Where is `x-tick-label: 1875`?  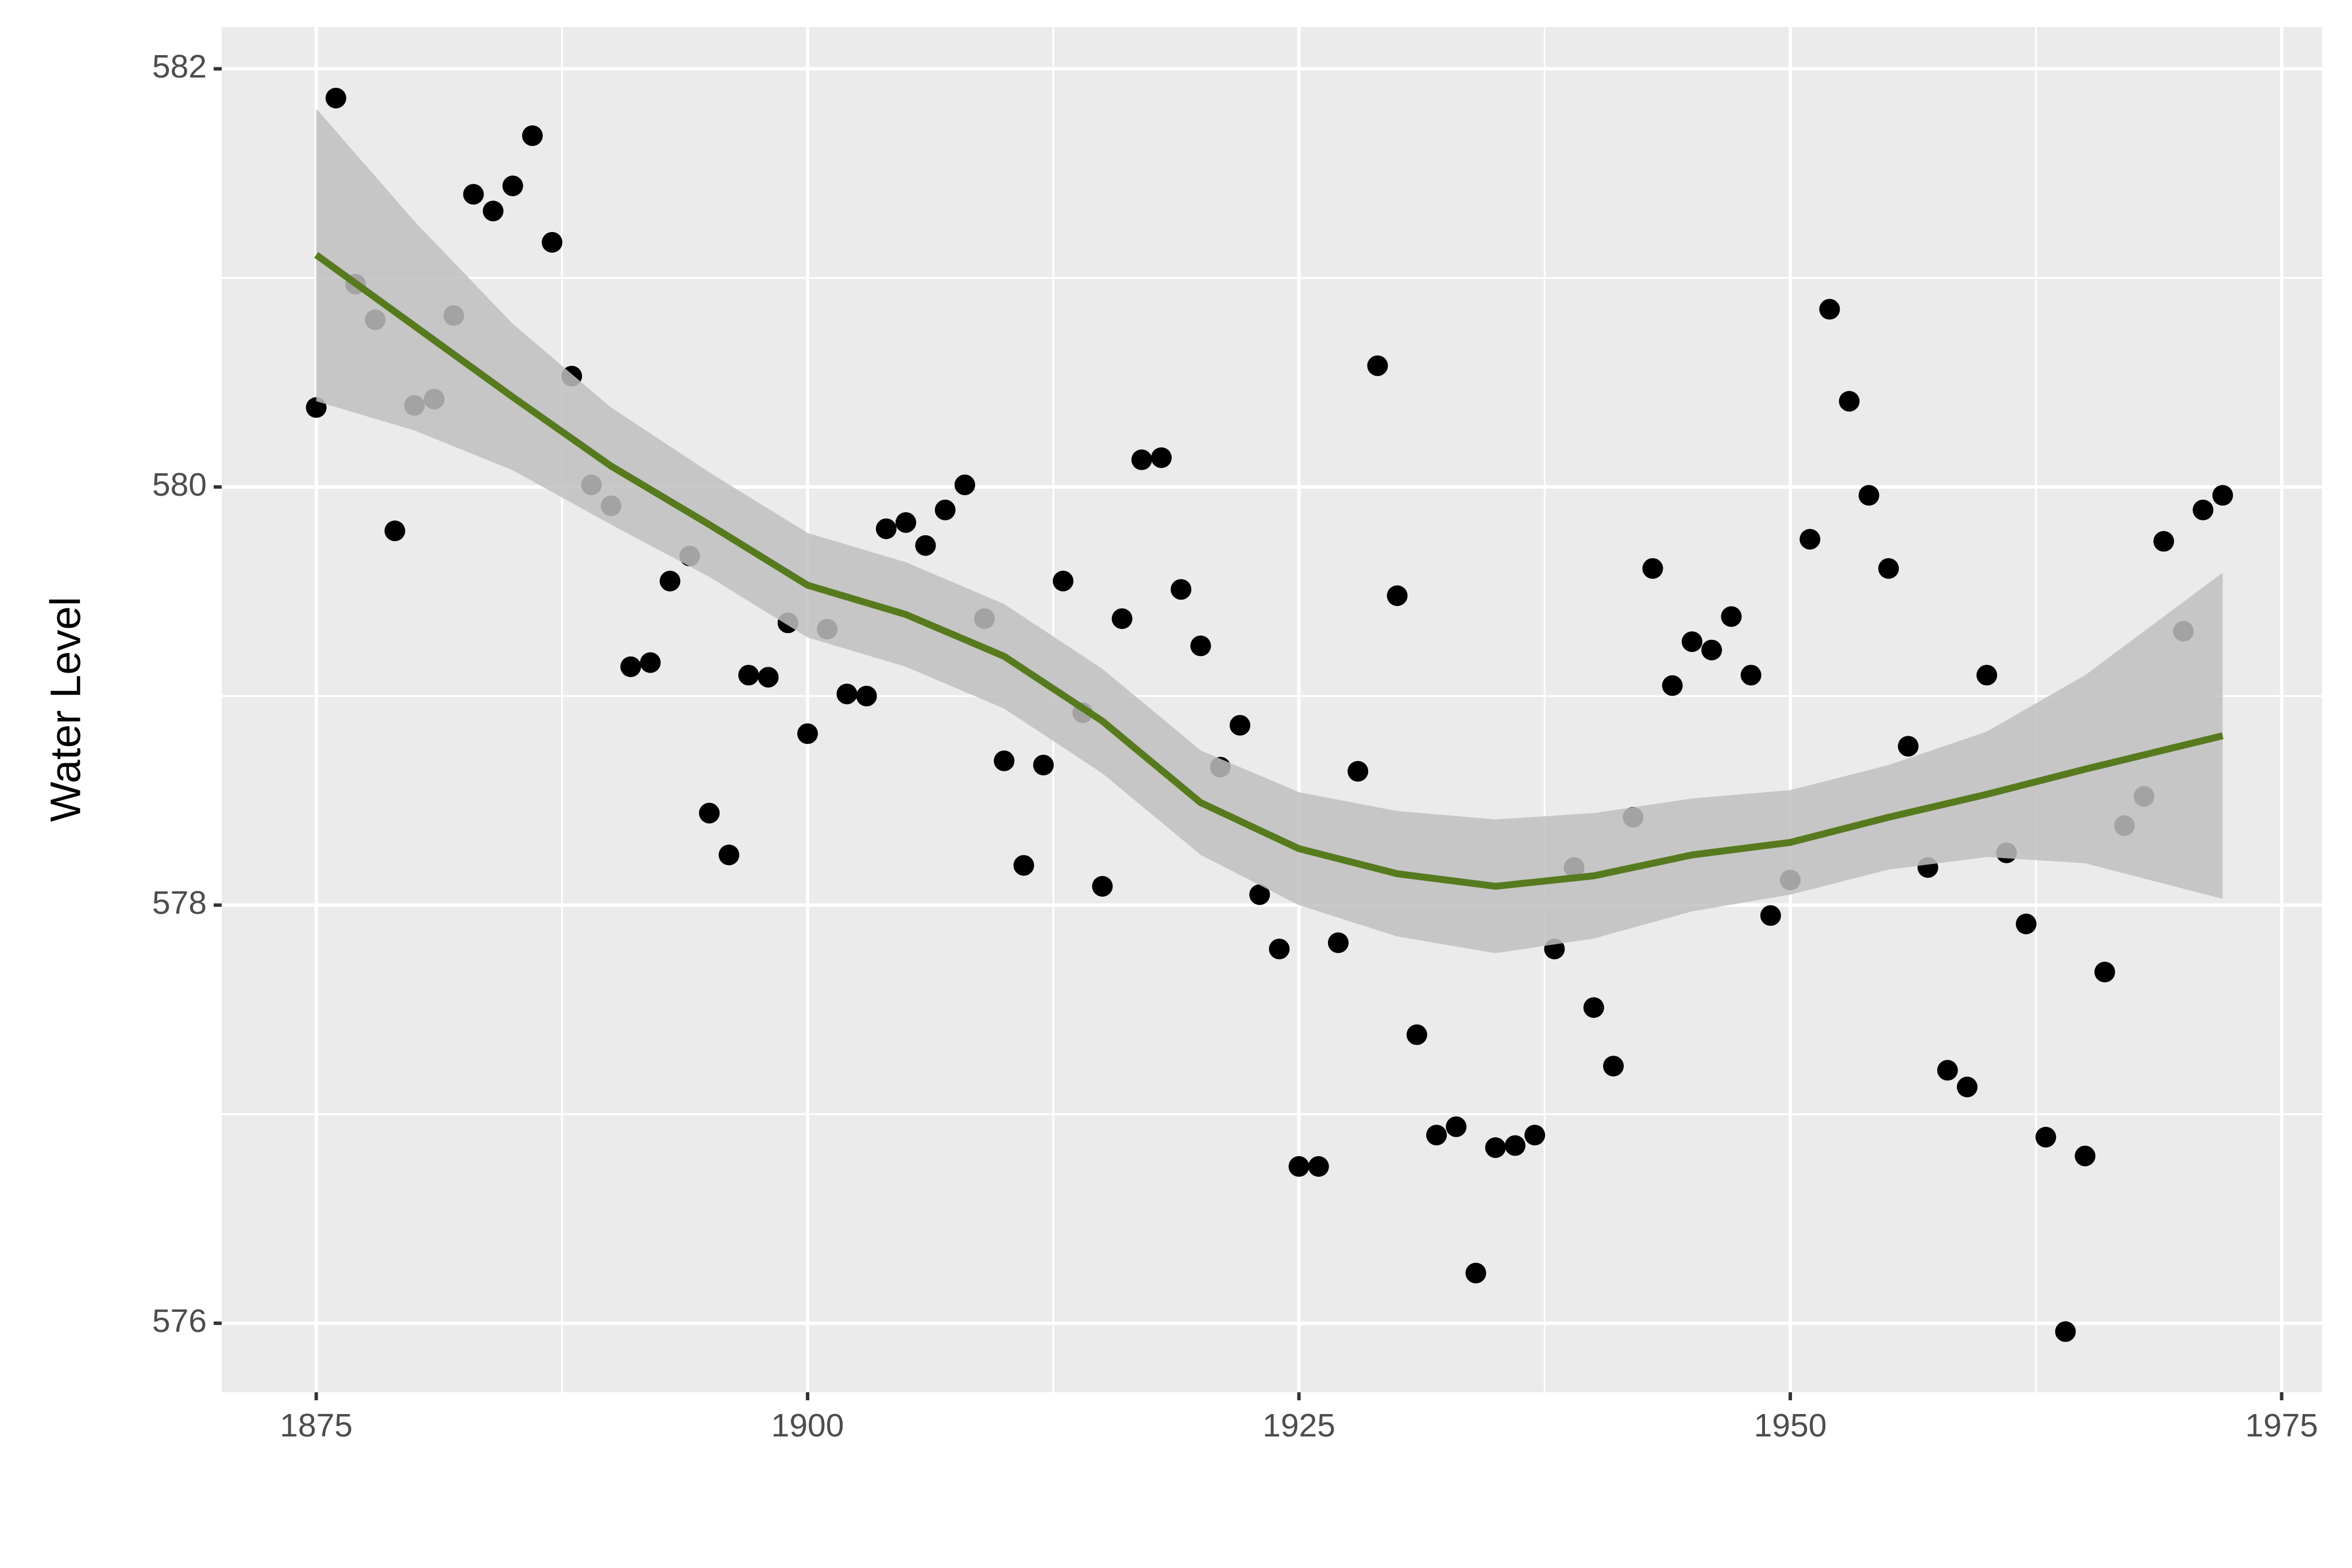
x-tick-label: 1875 is located at coordinates (316, 1425).